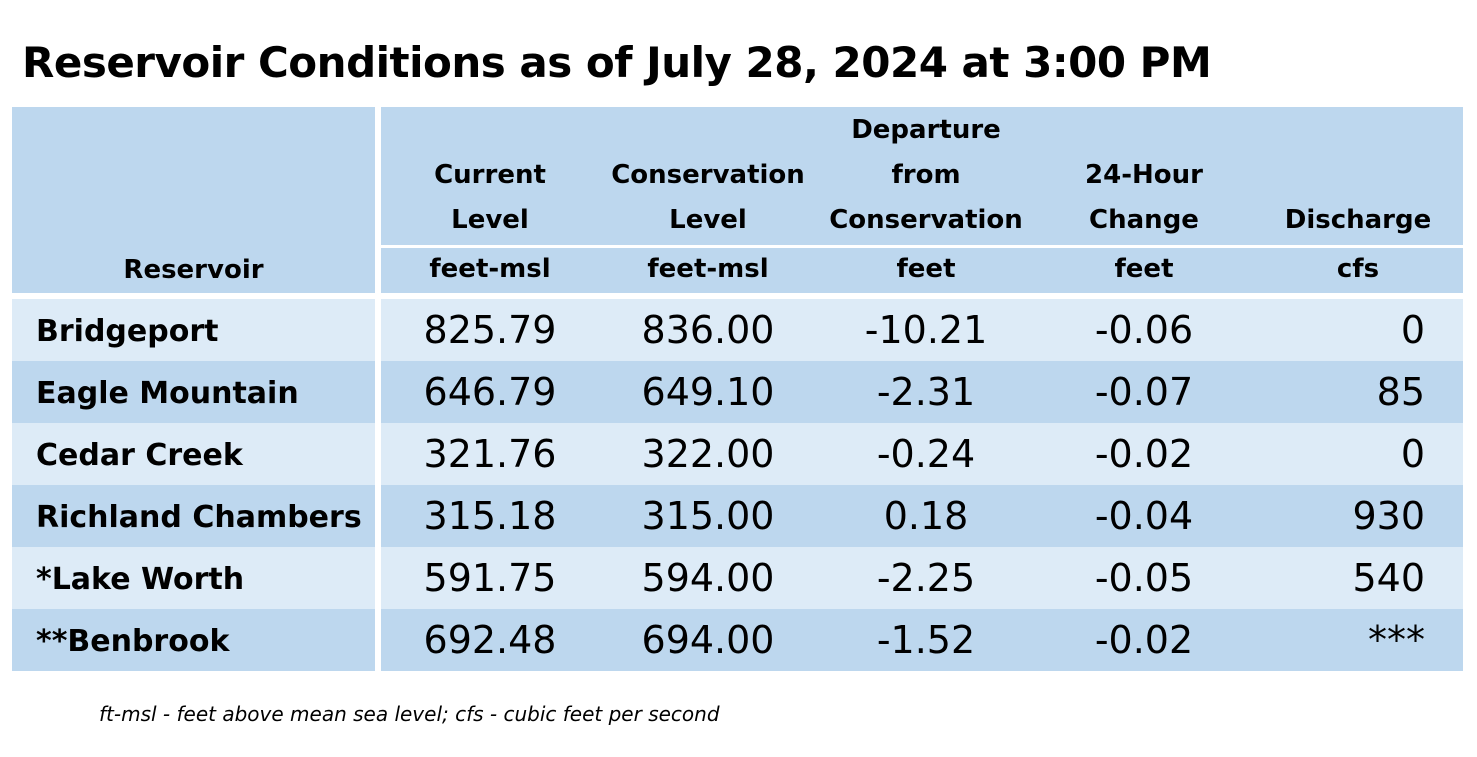 This screenshot has width=1477, height=757. I want to click on current-level-value: 315.18, so click(490, 516).